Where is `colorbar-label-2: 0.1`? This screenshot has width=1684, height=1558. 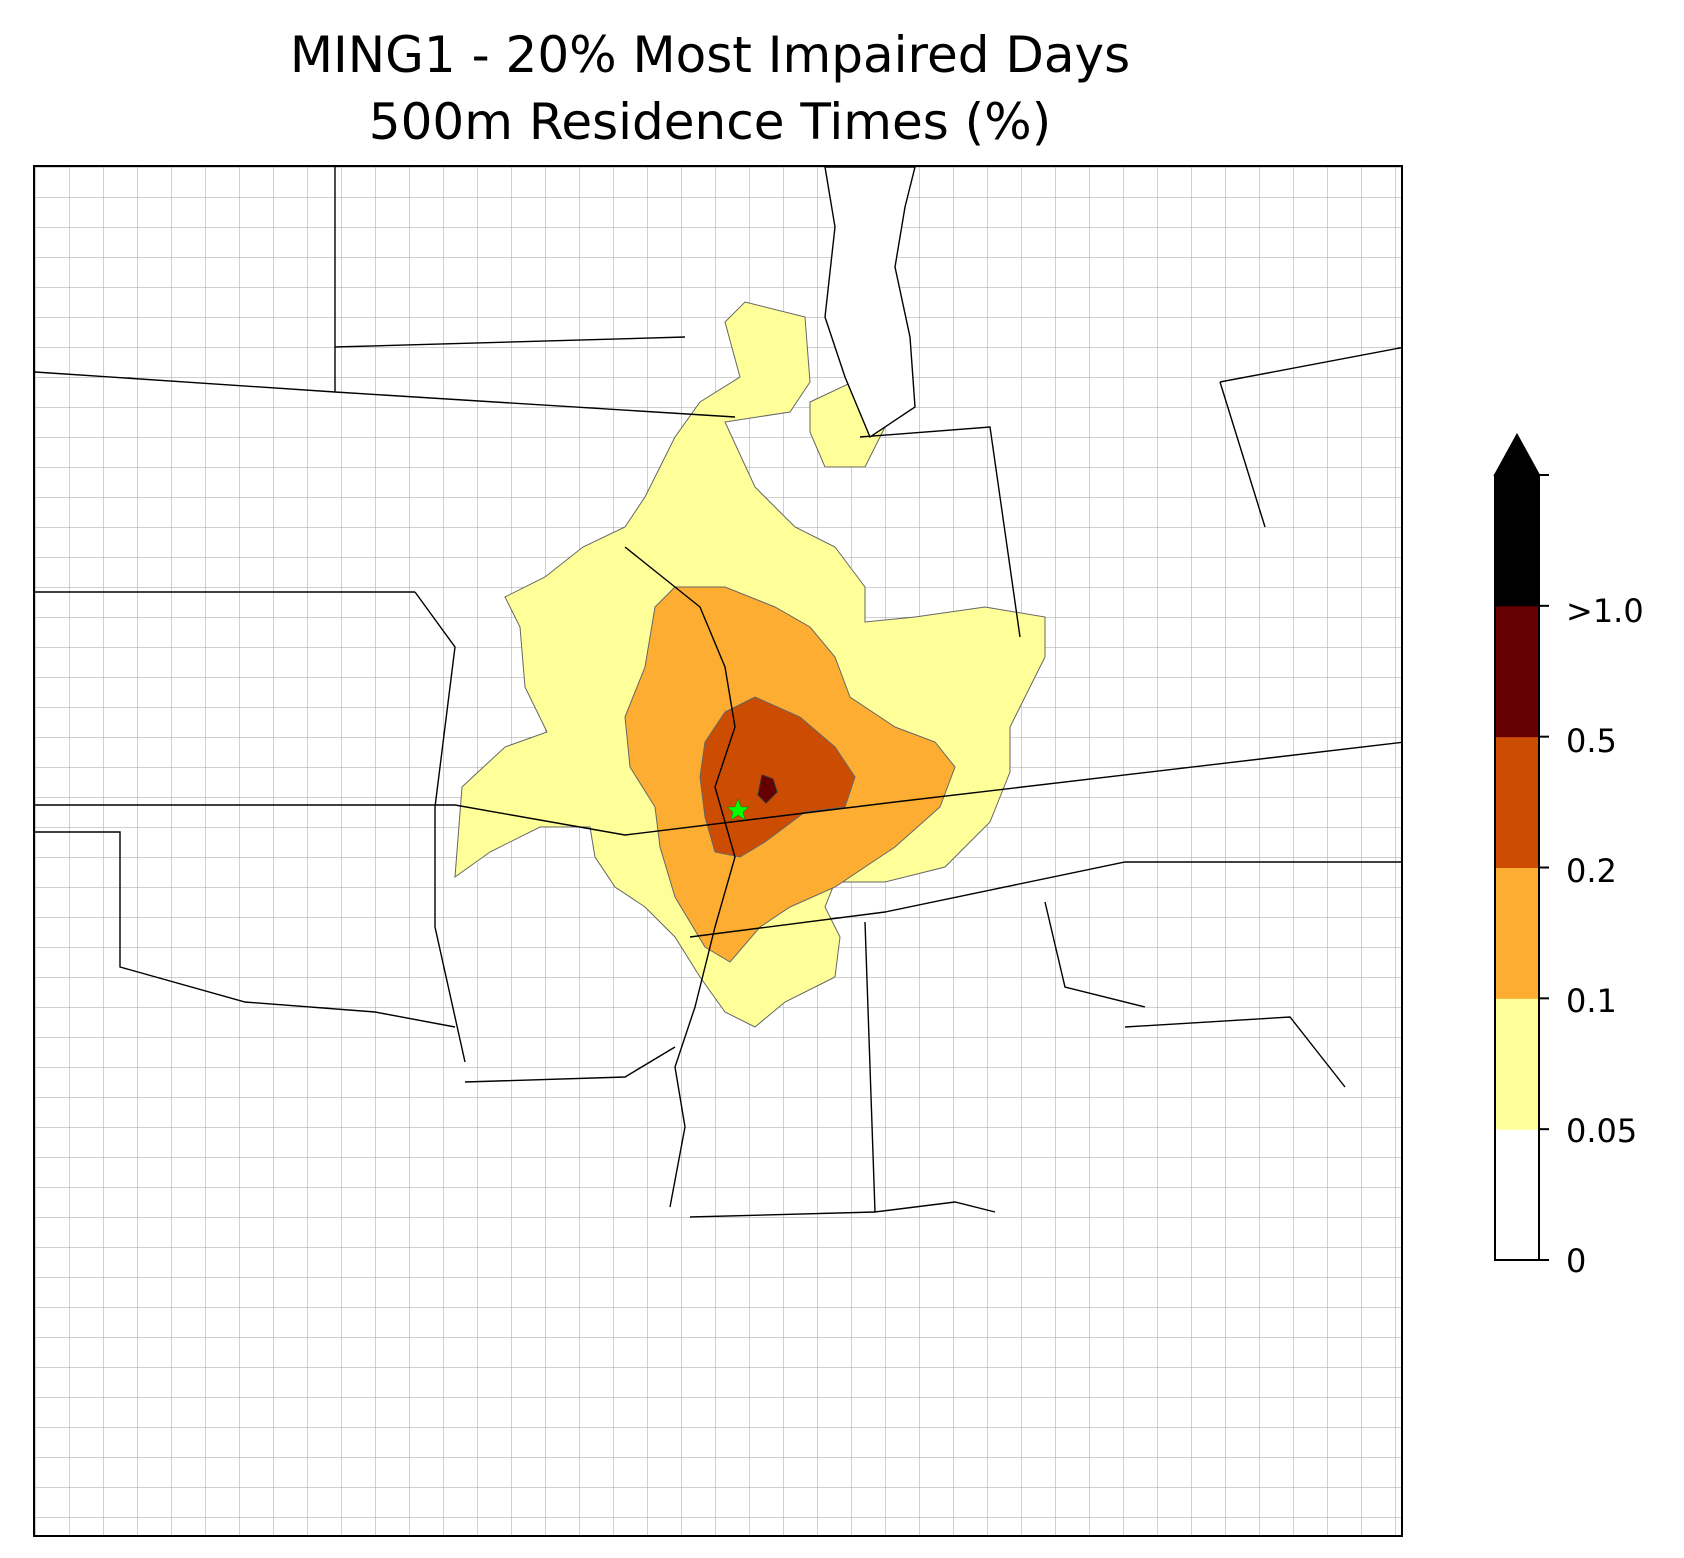 colorbar-label-2: 0.1 is located at coordinates (1591, 1001).